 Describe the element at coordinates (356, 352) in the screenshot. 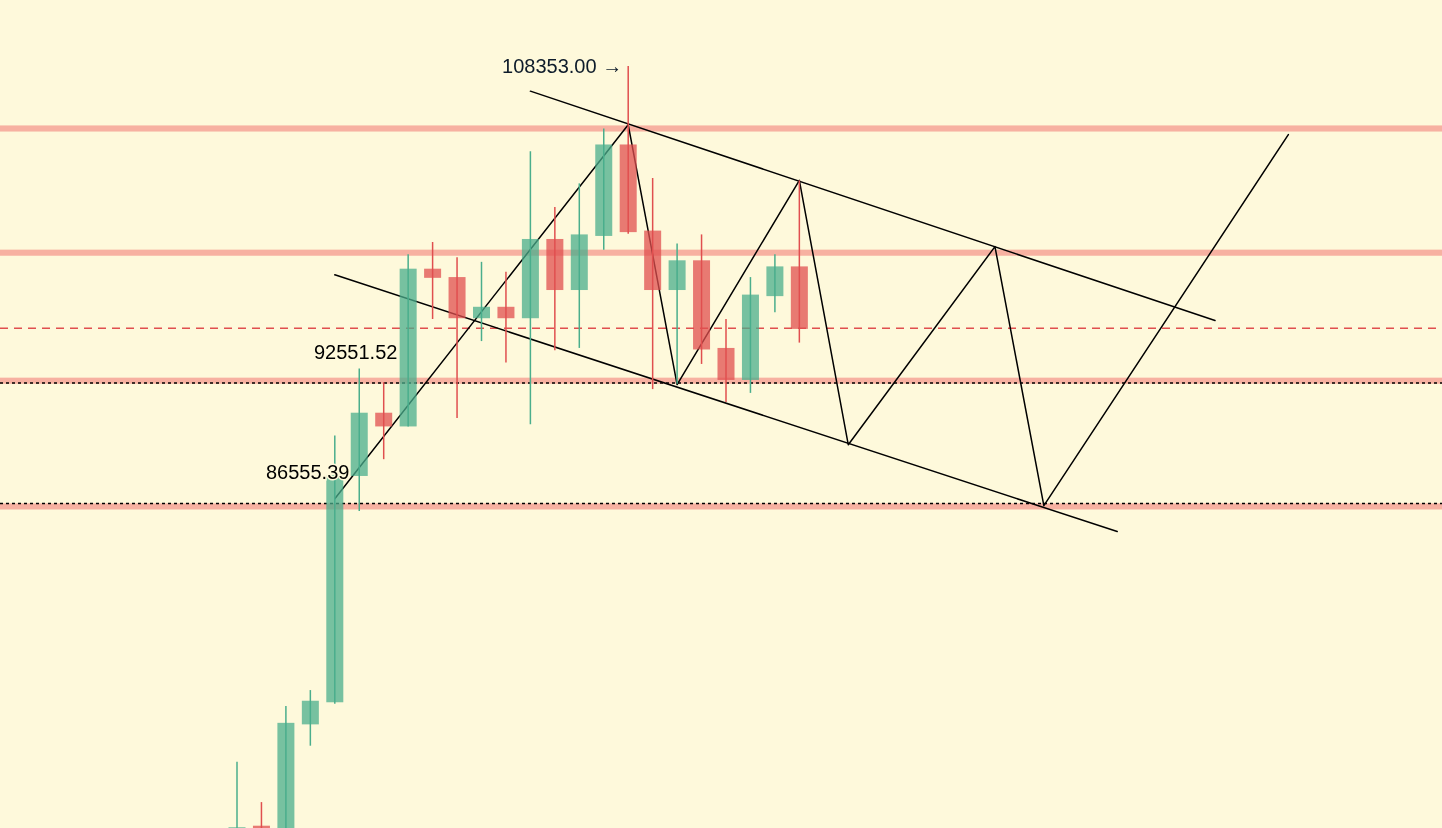

I see `annotation: 92551.52` at that location.